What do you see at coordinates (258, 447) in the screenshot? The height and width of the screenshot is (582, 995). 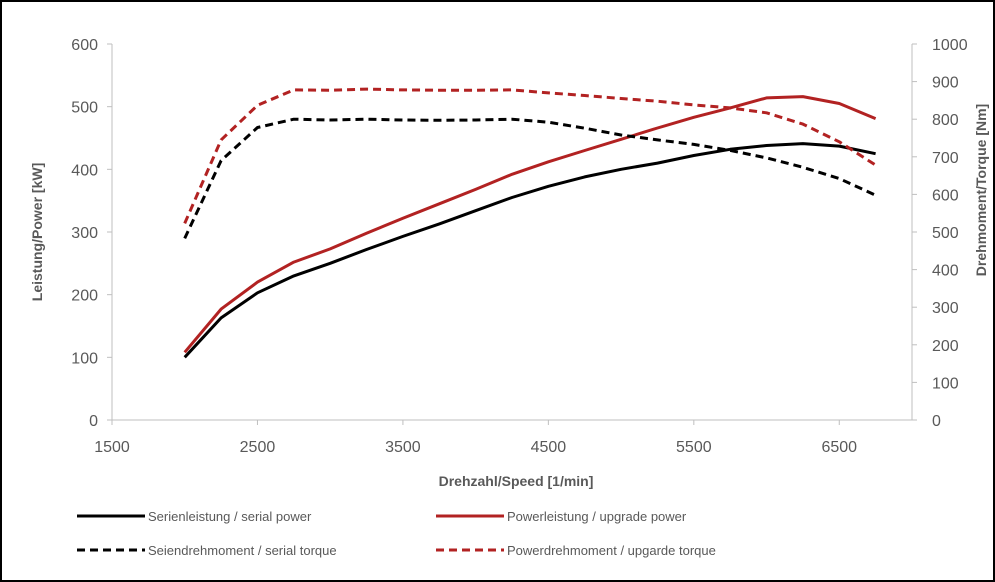 I see `x-tick-label: 2500` at bounding box center [258, 447].